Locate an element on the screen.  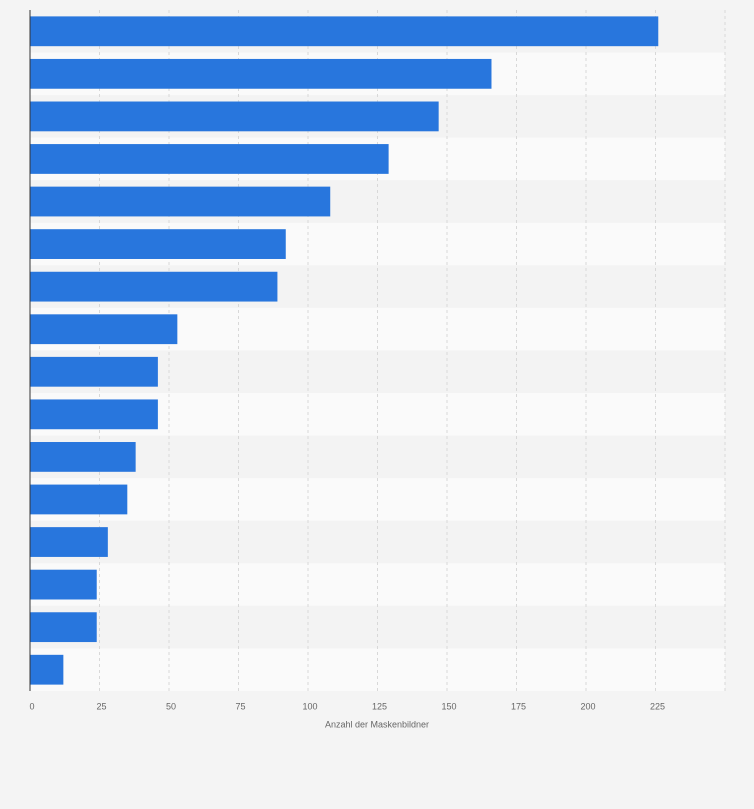
x-tick-label: 225 is located at coordinates (657, 706).